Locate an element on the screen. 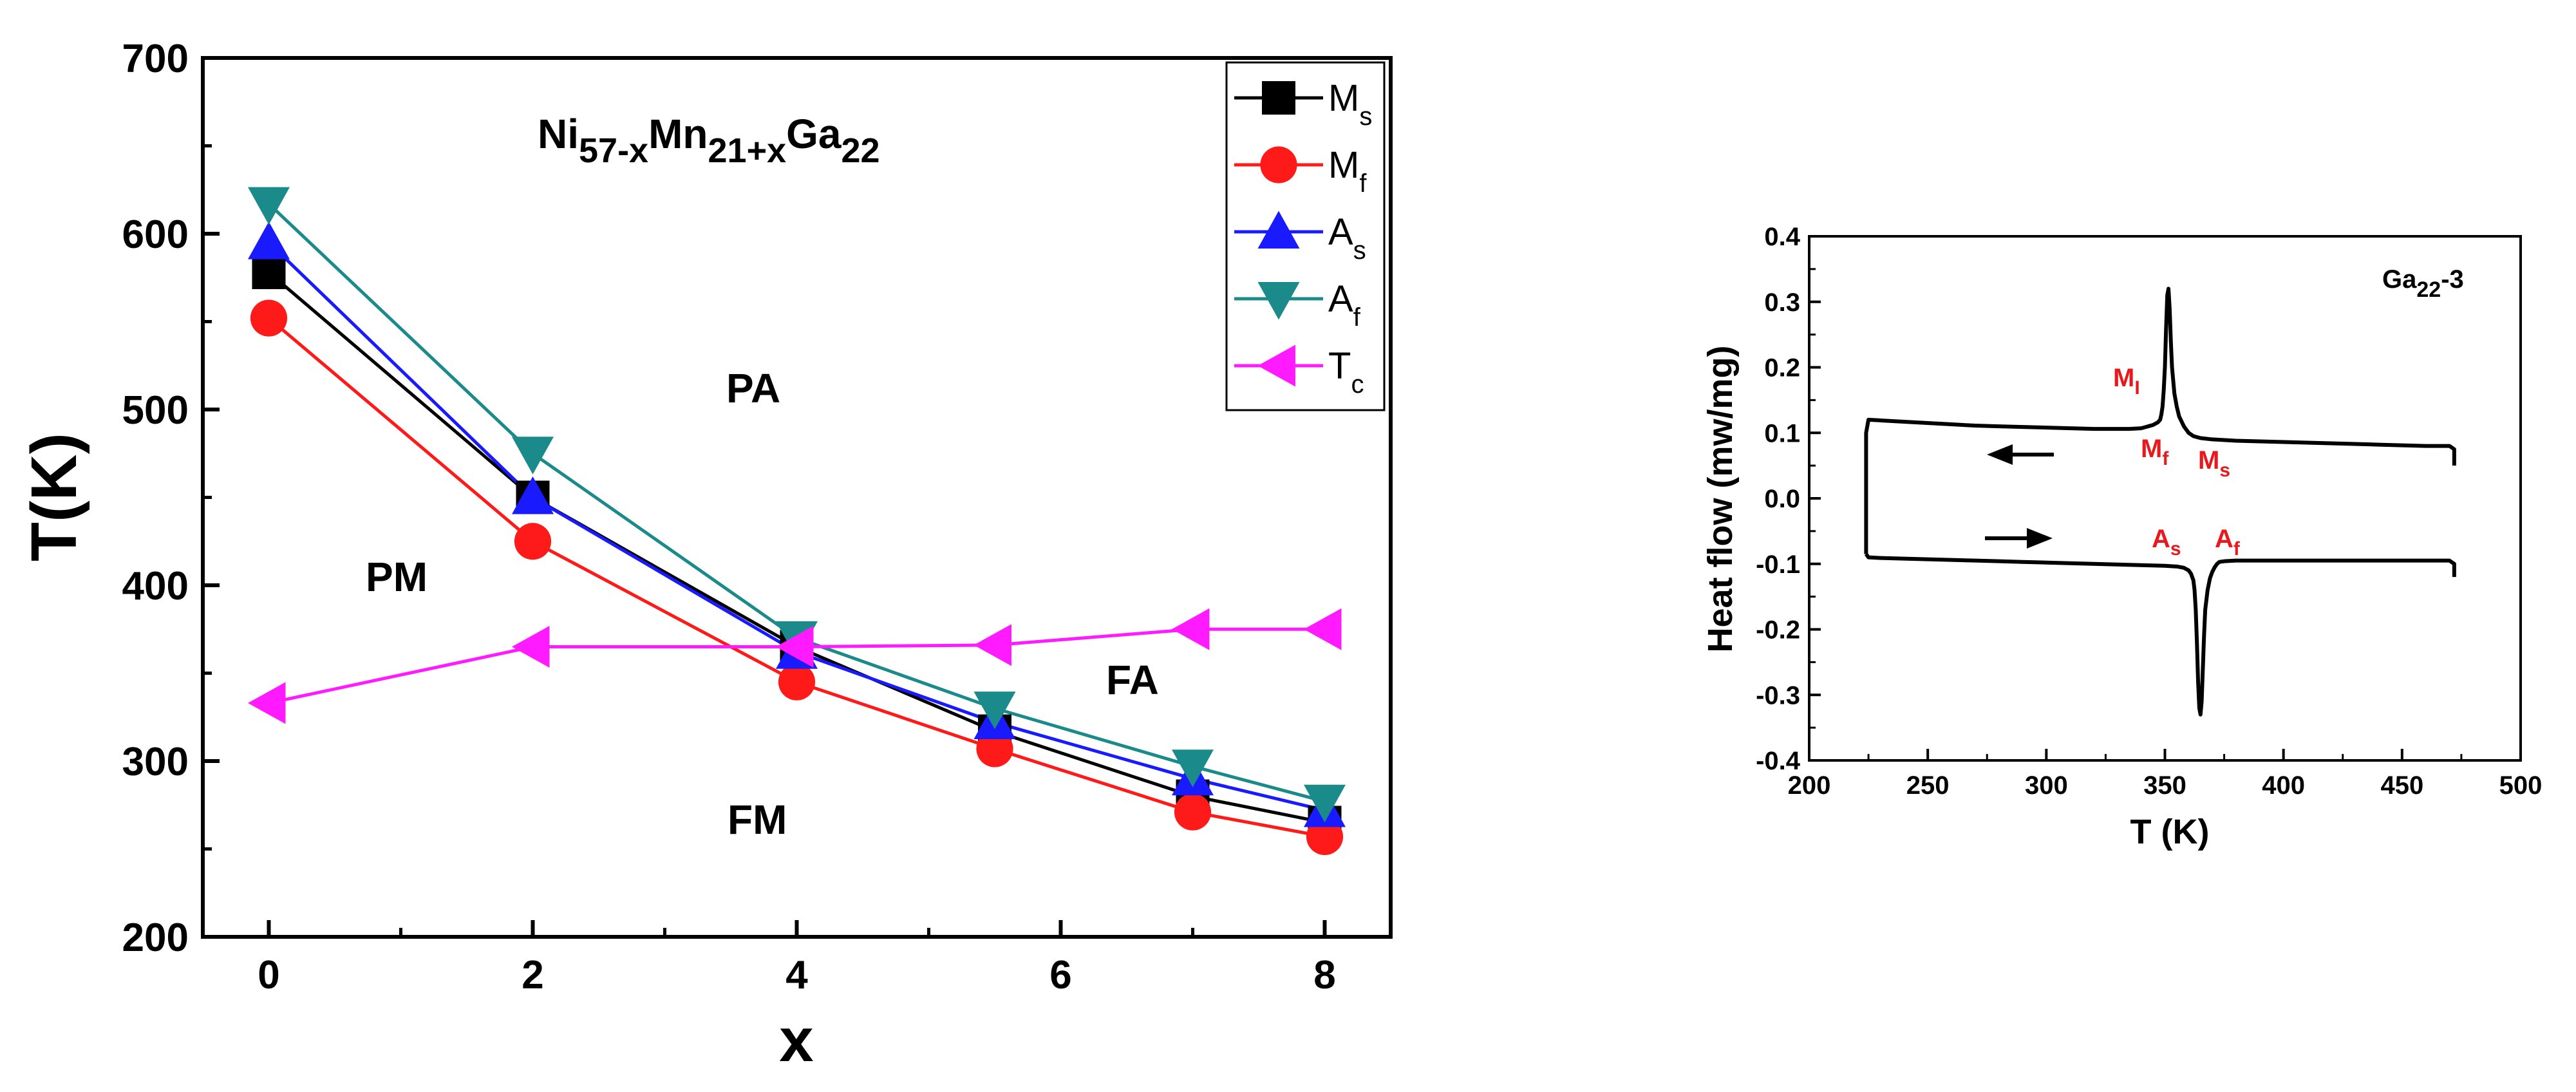 The height and width of the screenshot is (1092, 2576). legend-entry: Mf is located at coordinates (1347, 171).